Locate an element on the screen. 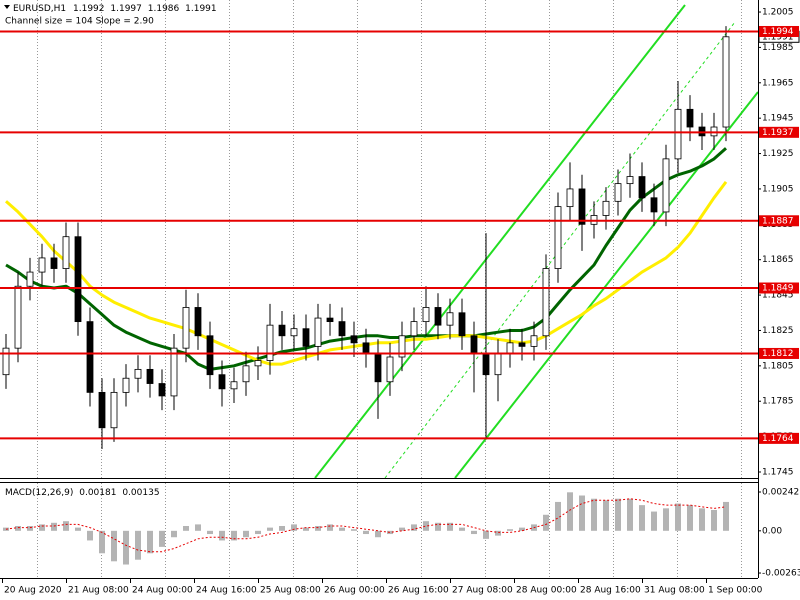  level-label: 1.1937 is located at coordinates (778, 133).